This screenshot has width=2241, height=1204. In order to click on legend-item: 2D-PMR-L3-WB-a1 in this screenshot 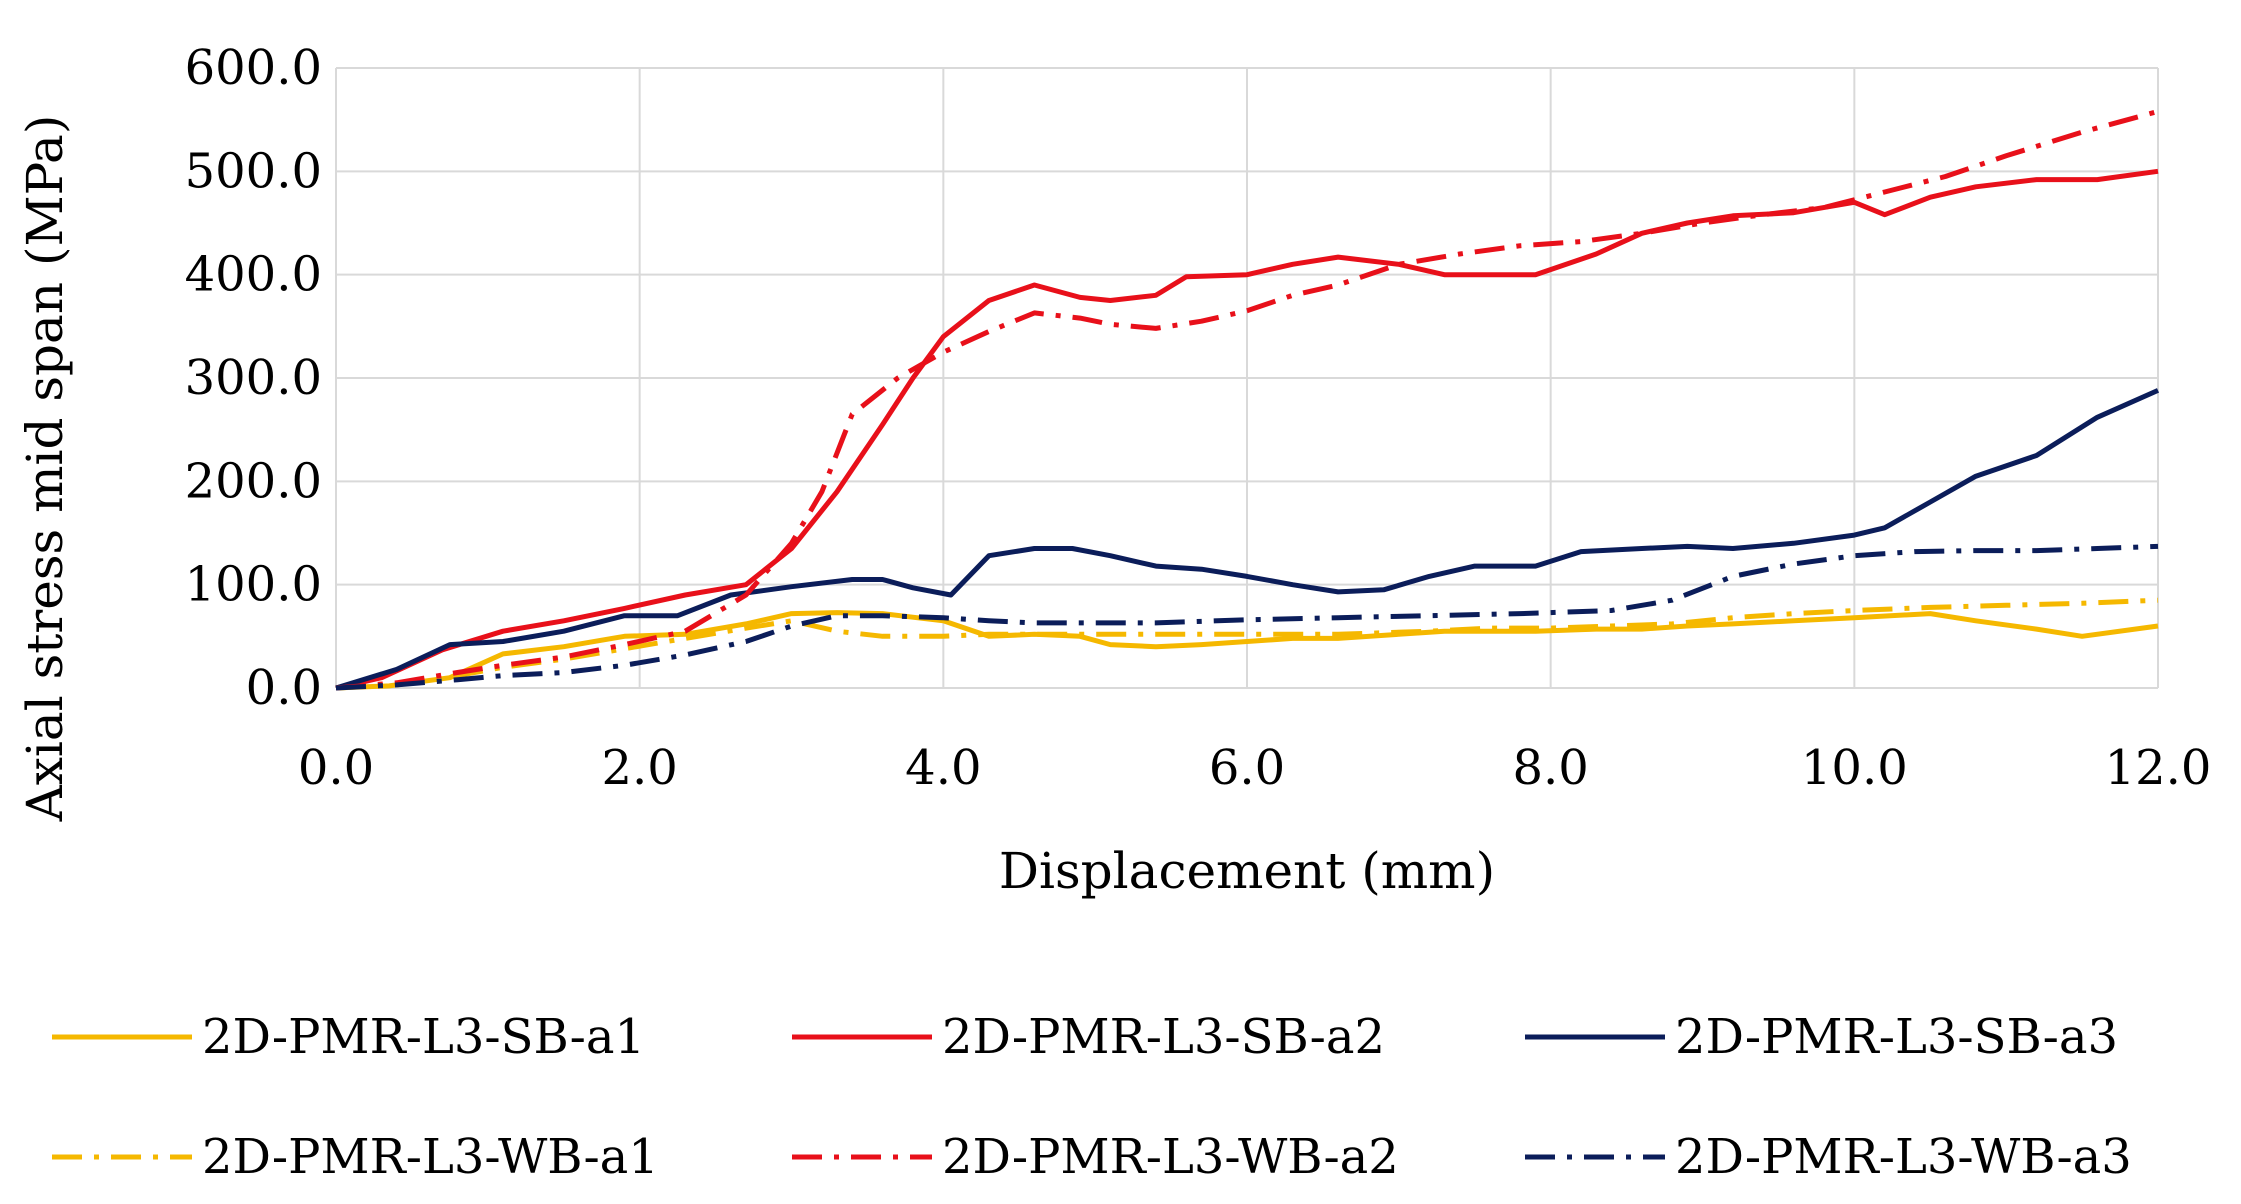, I will do `click(355, 1157)`.